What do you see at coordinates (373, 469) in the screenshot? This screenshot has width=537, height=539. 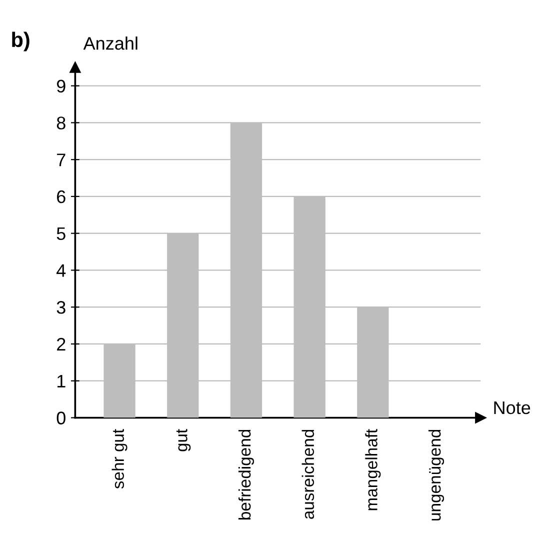 I see `x-tick-label: mangelhaft` at bounding box center [373, 469].